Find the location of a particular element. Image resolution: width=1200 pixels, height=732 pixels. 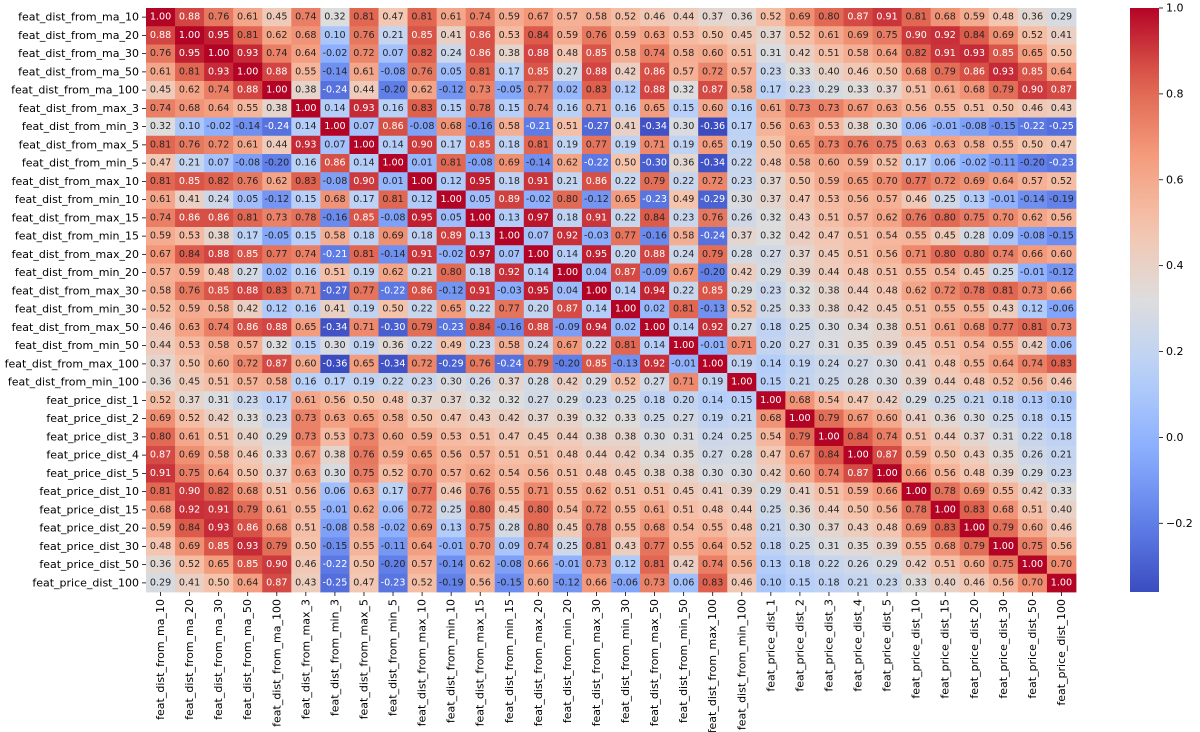

cell-value-label: 0.13 is located at coordinates (770, 564).